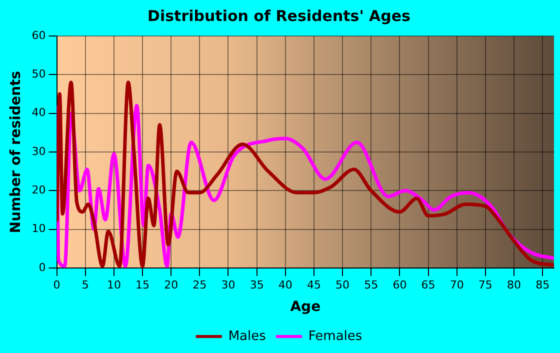 The image size is (560, 353). I want to click on x-tick-label: 80, so click(513, 285).